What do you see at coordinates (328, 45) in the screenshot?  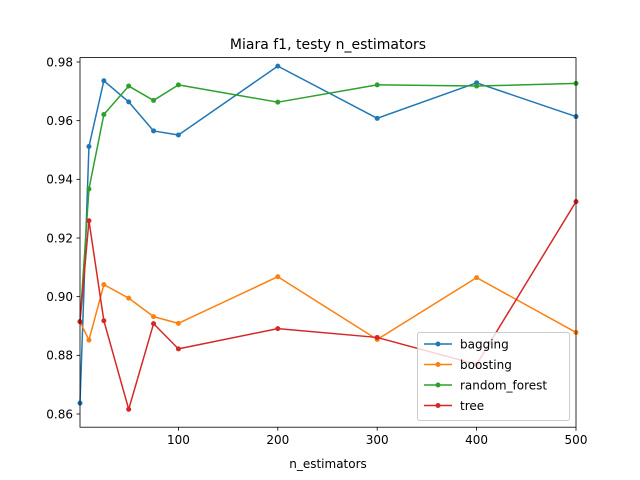 I see `chart-title: Miara f1, testy n_estimators` at bounding box center [328, 45].